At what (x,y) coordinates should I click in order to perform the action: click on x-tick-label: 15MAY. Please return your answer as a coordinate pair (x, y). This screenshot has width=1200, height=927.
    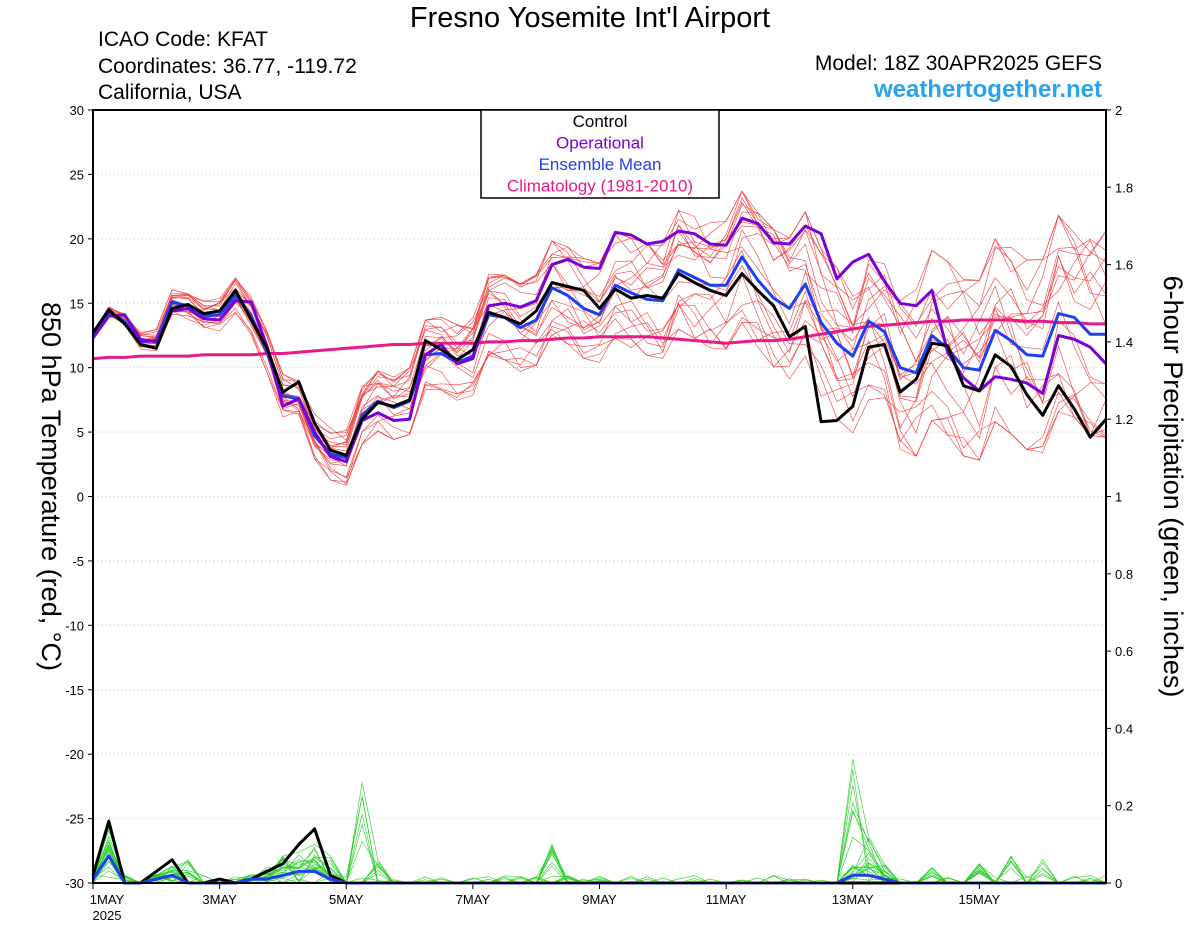
    Looking at the image, I should click on (980, 899).